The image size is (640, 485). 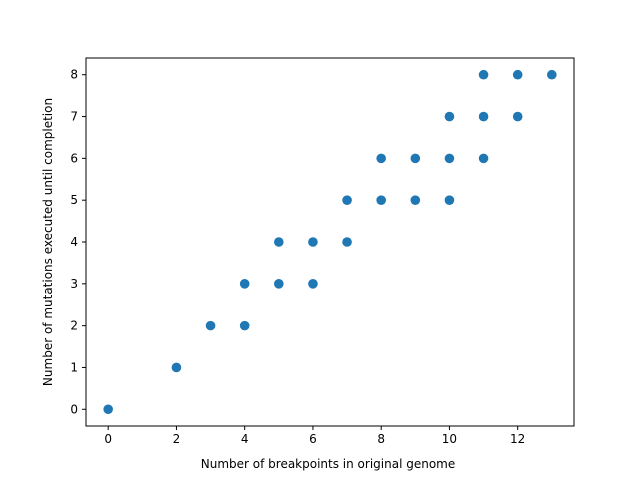 What do you see at coordinates (328, 464) in the screenshot?
I see `x-axis-label: Number of breakpoints in original genome` at bounding box center [328, 464].